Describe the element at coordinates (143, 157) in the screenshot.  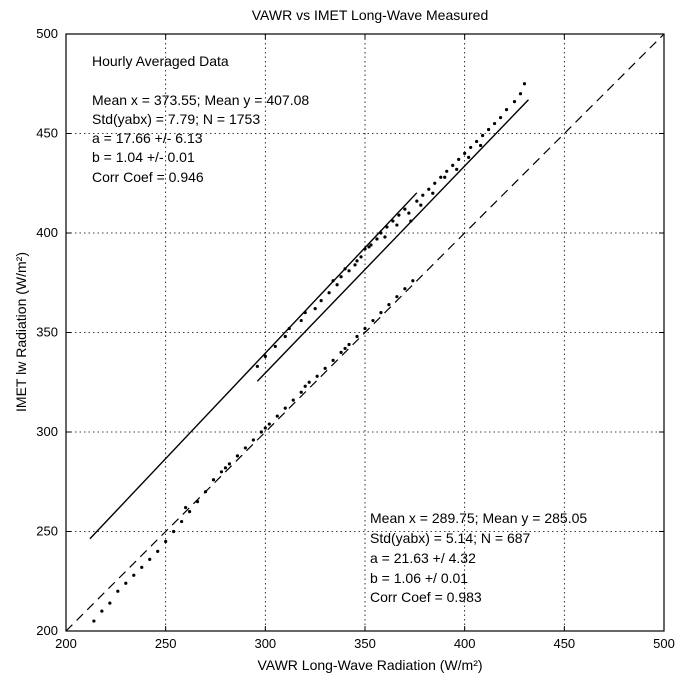
I see `upper-stat-line: b = 1.04 +/- 0.01` at that location.